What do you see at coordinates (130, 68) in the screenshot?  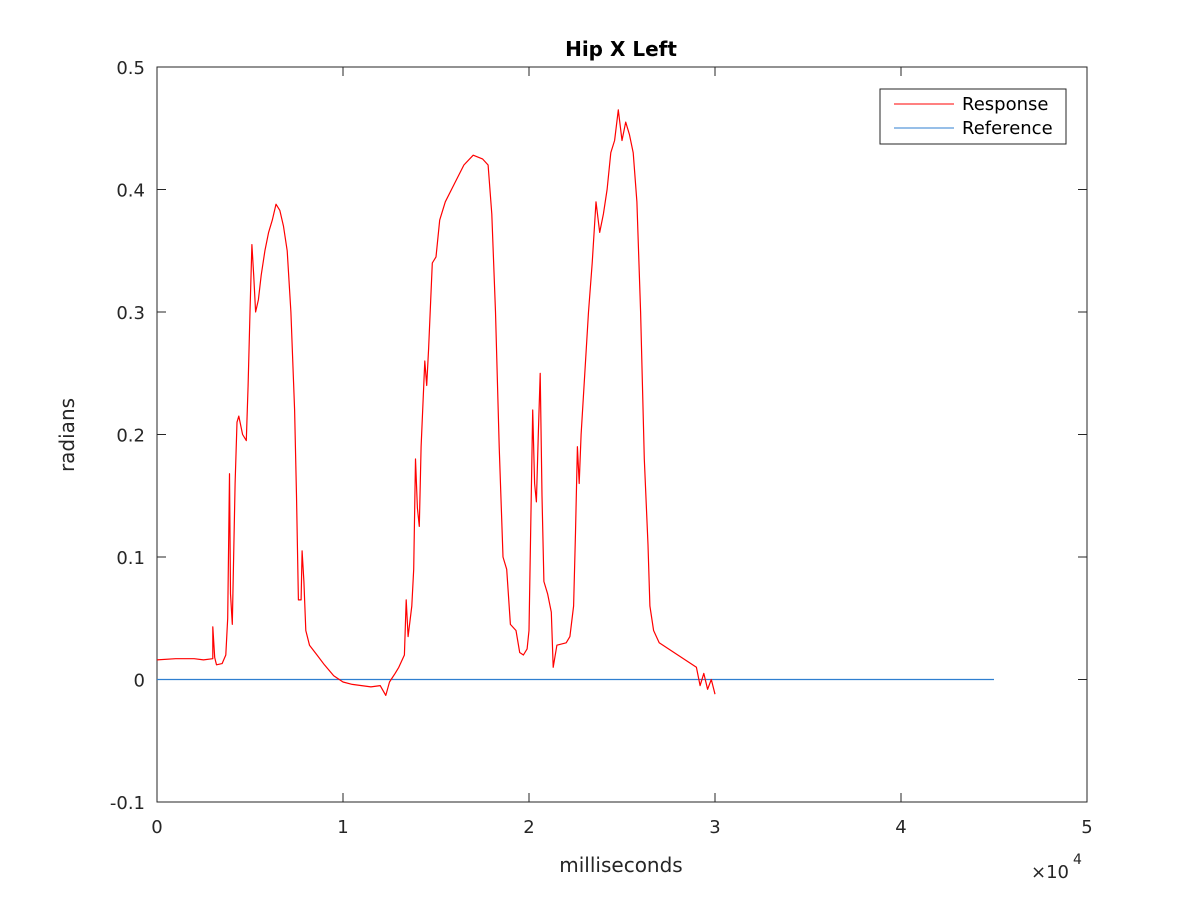 I see `y-tick-label: 0.5` at bounding box center [130, 68].